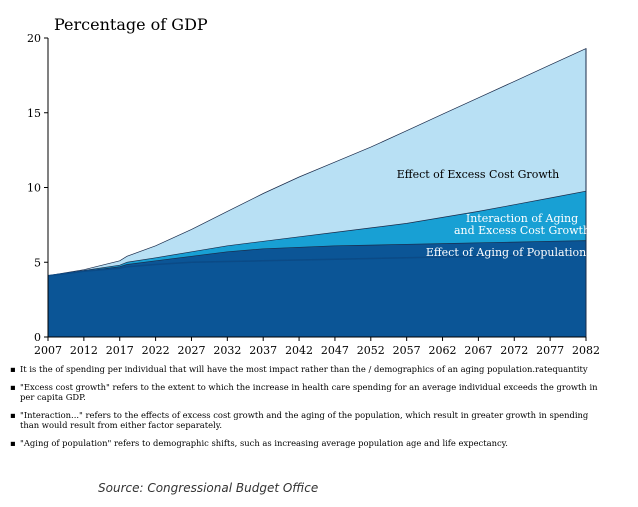 This screenshot has width=638, height=507. I want to click on x-tick-label: 2047, so click(335, 350).